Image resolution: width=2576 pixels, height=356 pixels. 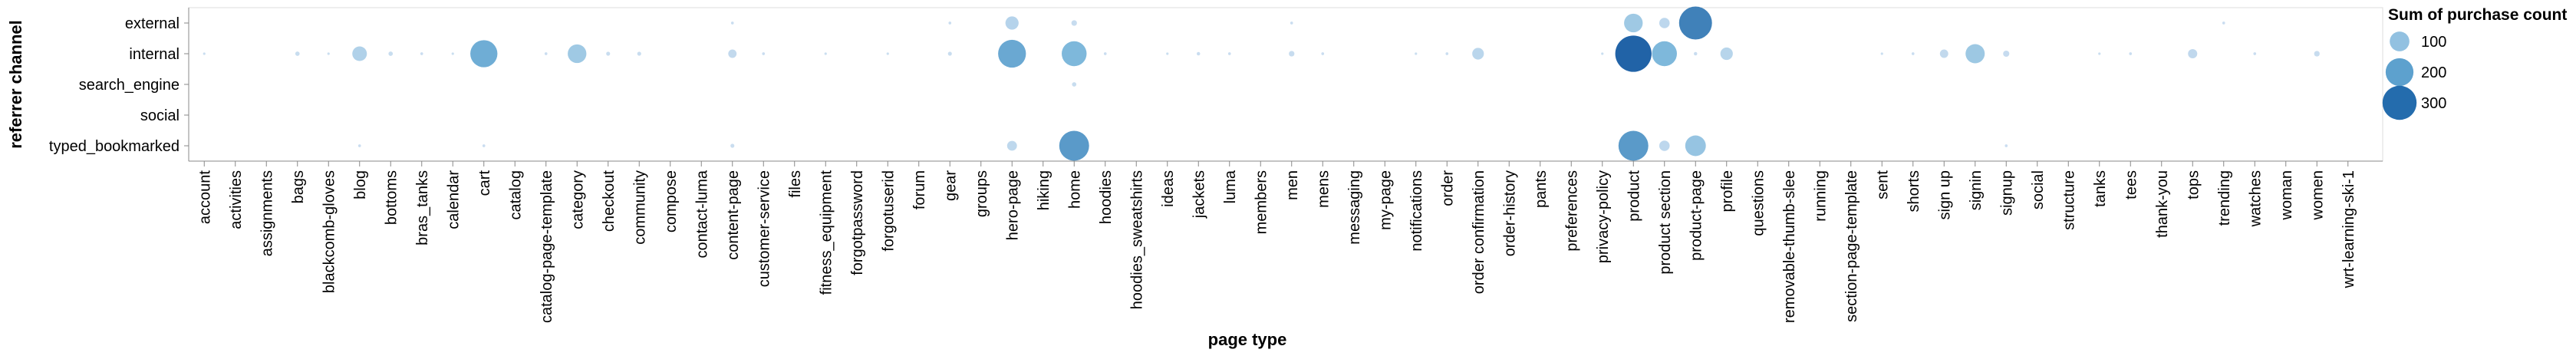 I want to click on x-tick-label-preferences: preferences, so click(x=1571, y=211).